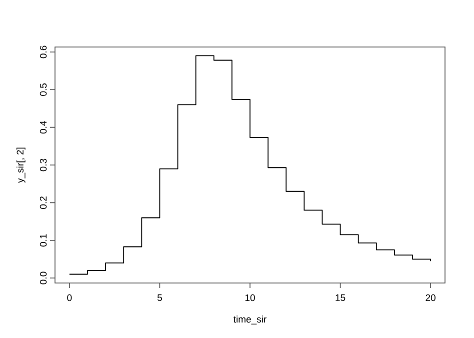 The width and height of the screenshot is (474, 338). Describe the element at coordinates (43, 52) in the screenshot. I see `y-tick-label: 0.6` at that location.